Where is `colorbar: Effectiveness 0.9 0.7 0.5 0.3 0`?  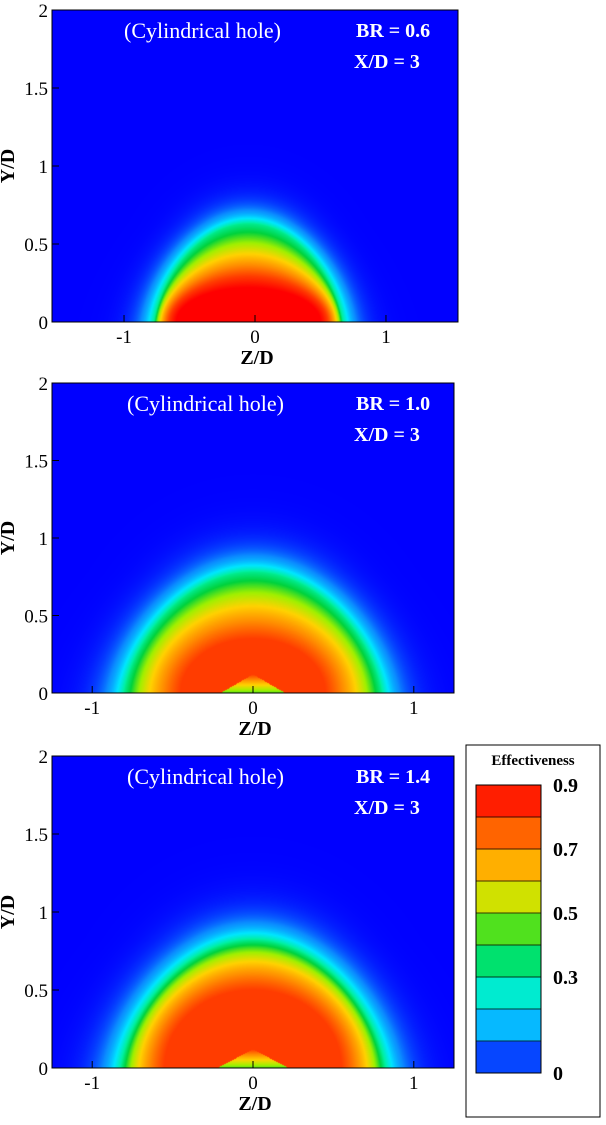
colorbar: Effectiveness 0.9 0.7 0.5 0.3 0 is located at coordinates (533, 931).